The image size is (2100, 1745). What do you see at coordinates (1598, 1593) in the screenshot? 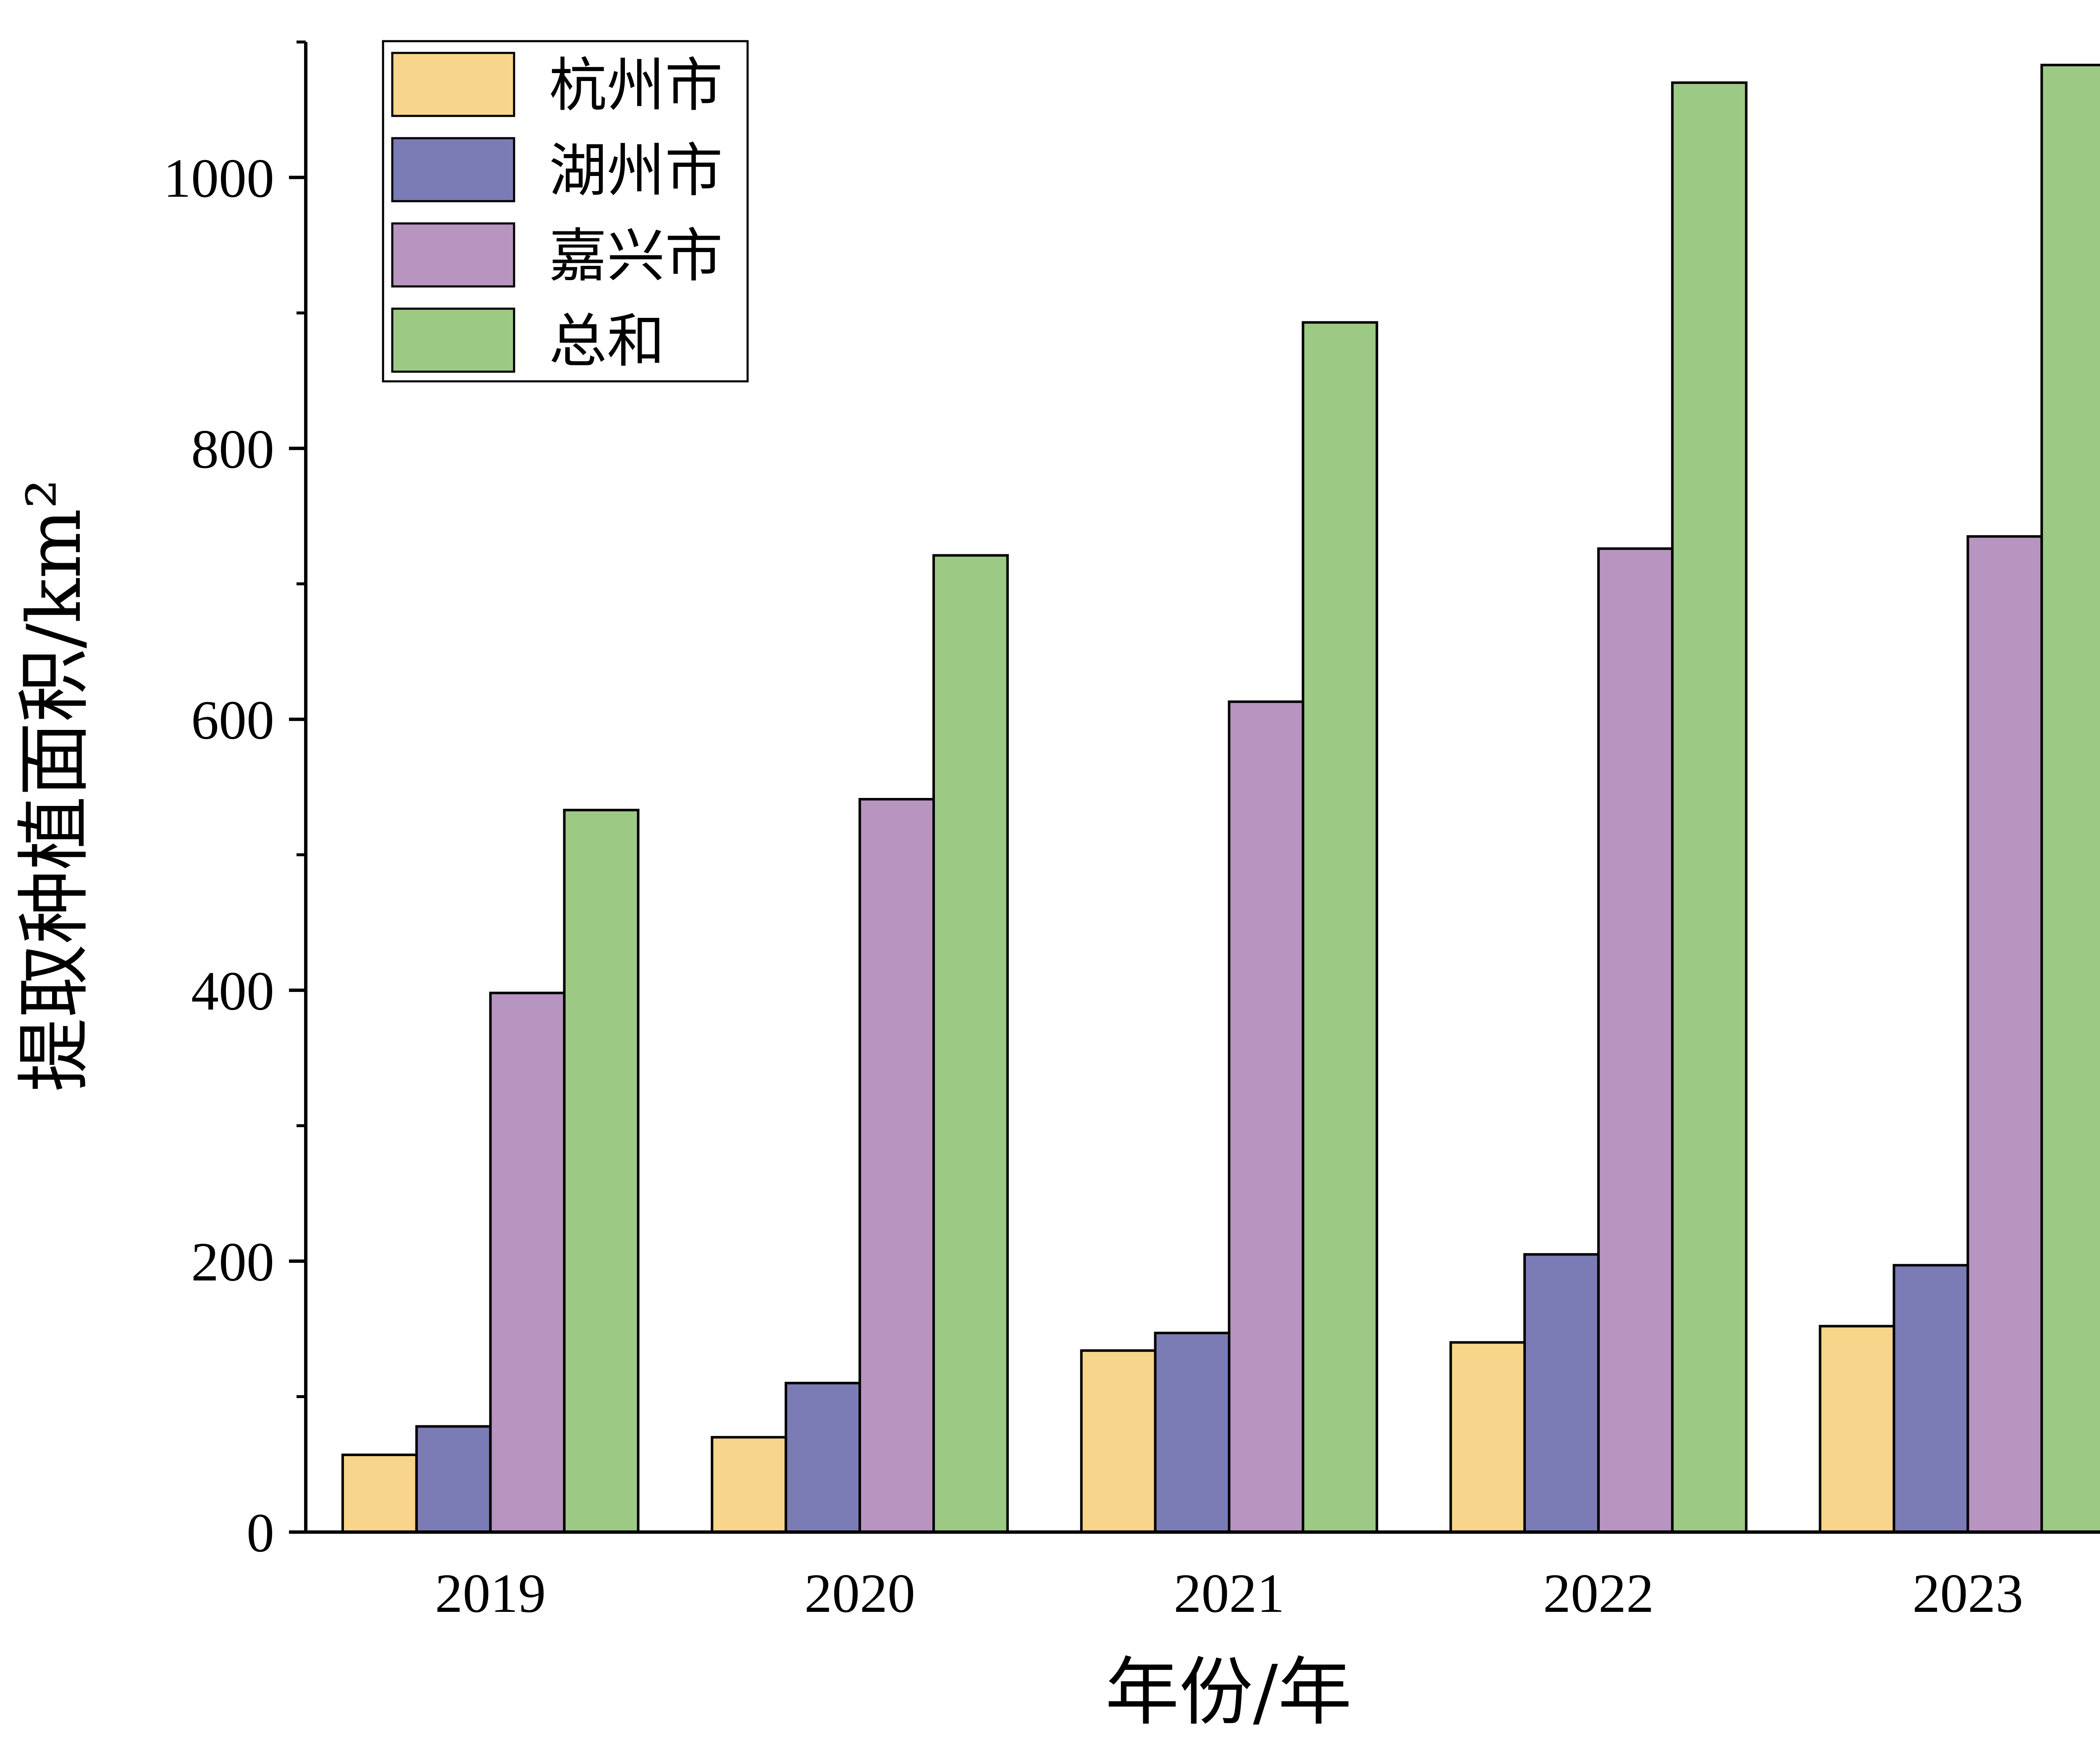
I see `x-tick-label-2022: 2022` at bounding box center [1598, 1593].